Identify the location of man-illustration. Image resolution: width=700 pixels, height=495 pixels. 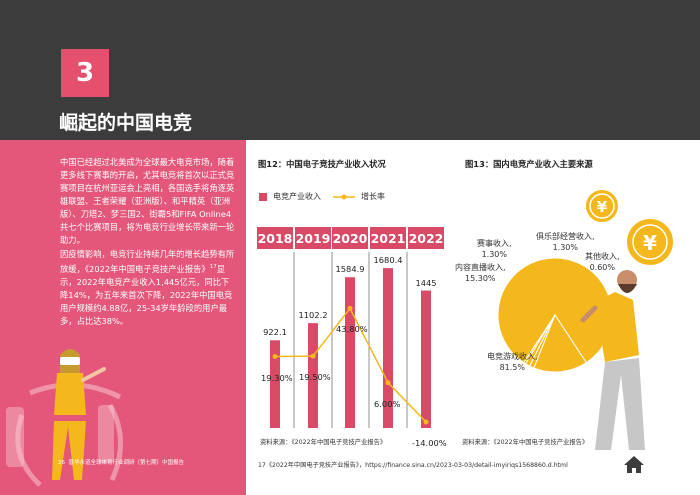
(612, 360).